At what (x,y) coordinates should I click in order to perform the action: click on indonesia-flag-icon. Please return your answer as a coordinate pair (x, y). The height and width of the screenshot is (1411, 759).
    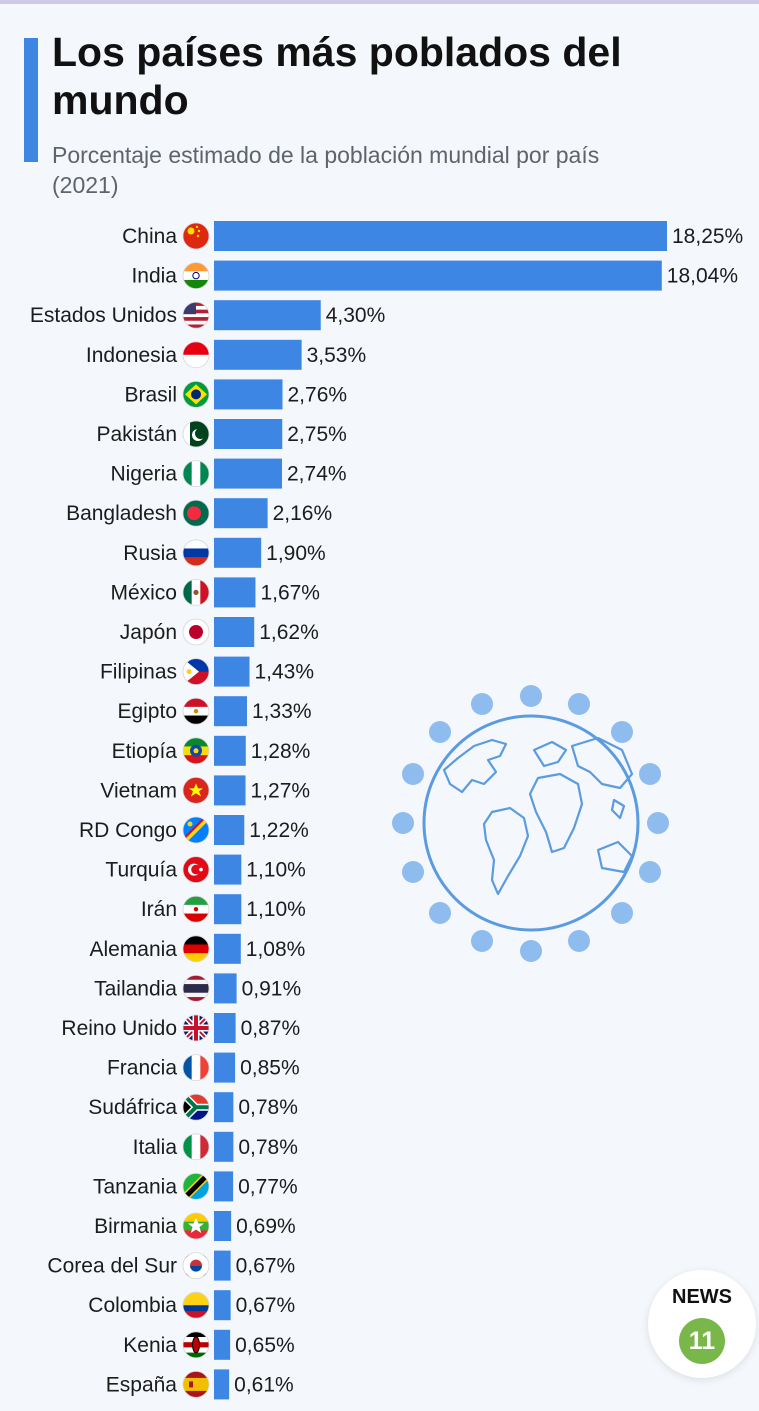
    Looking at the image, I should click on (196, 355).